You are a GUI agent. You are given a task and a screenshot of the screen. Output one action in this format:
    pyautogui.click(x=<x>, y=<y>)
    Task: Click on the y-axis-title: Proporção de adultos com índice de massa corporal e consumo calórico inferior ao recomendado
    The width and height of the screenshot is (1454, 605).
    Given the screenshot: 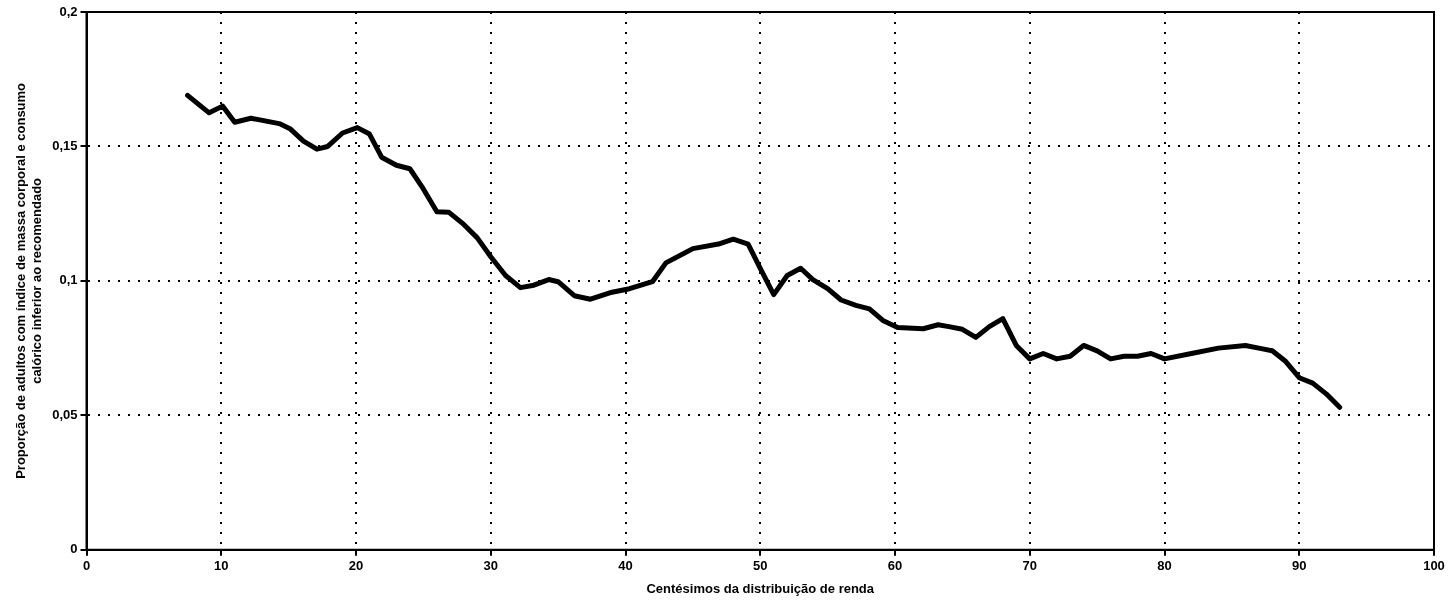 What is the action you would take?
    pyautogui.click(x=28, y=280)
    